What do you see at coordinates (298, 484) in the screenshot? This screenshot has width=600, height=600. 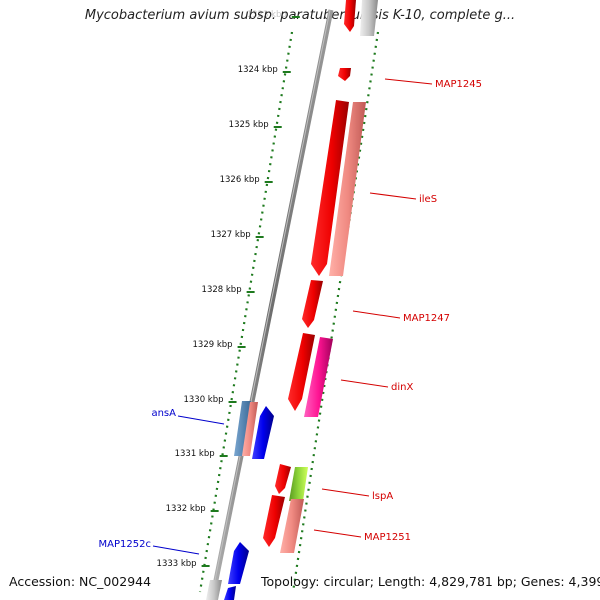 I see `gene-lspa-green` at bounding box center [298, 484].